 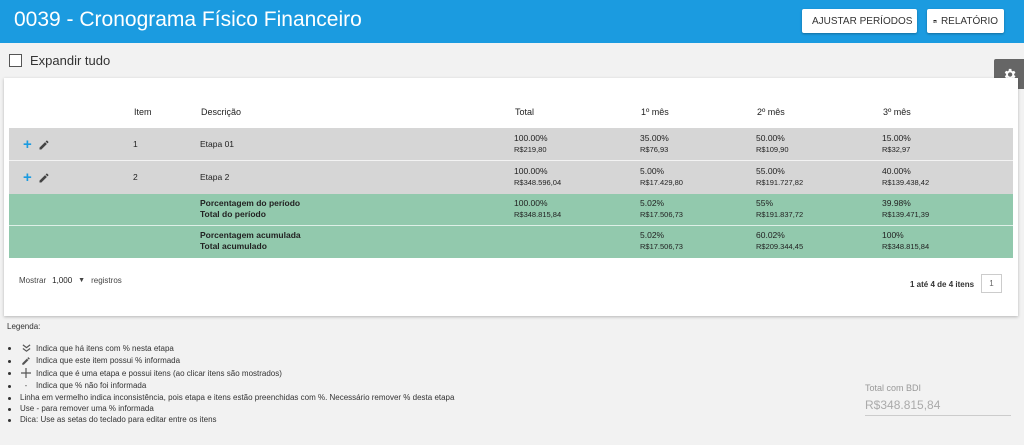 What do you see at coordinates (770, 138) in the screenshot?
I see `pct: 50.00%` at bounding box center [770, 138].